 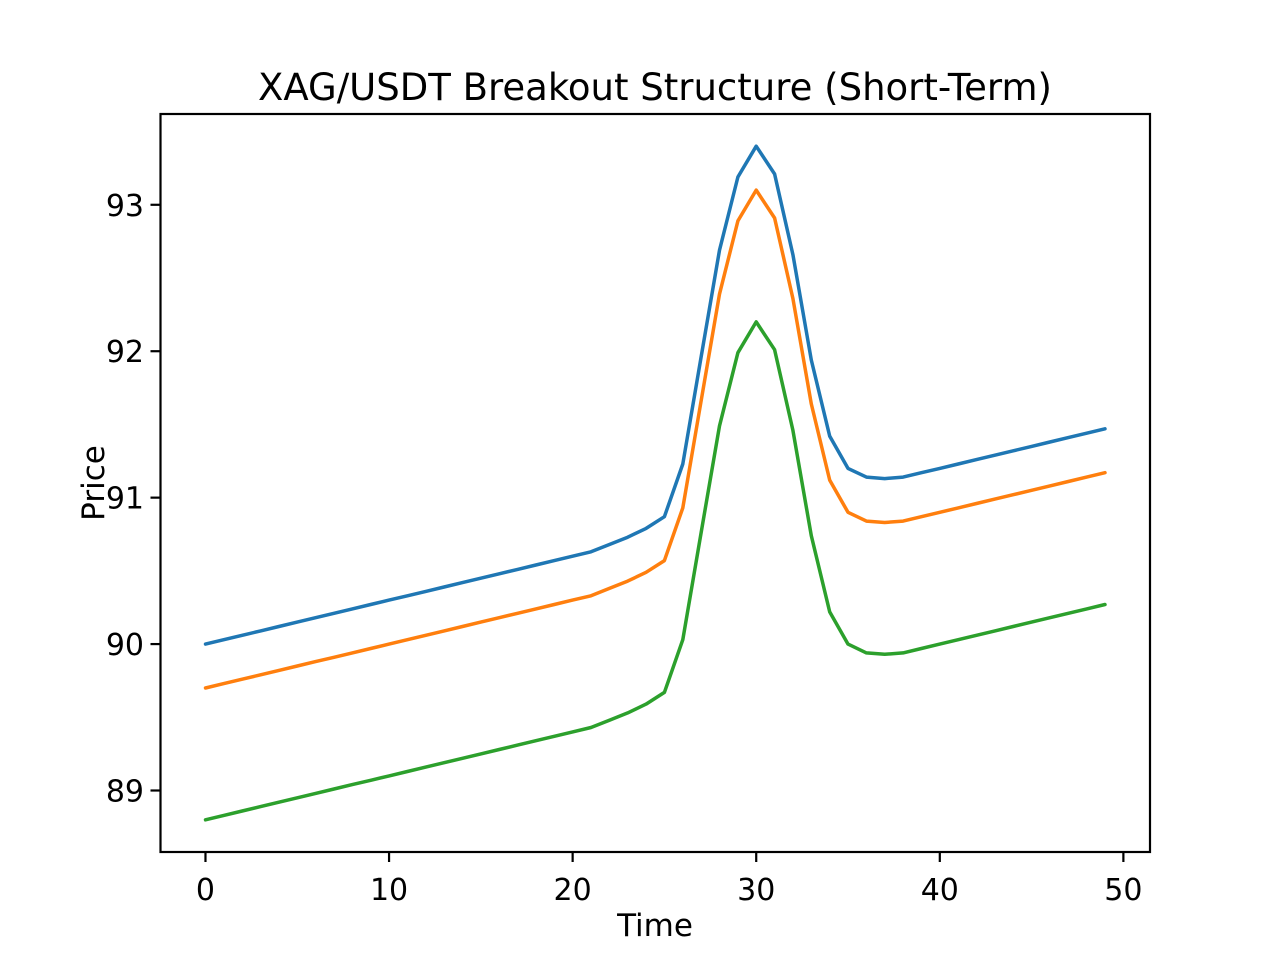 I want to click on chart-title: XAG/USDT Breakout Structure (Short-Term), so click(x=655, y=87).